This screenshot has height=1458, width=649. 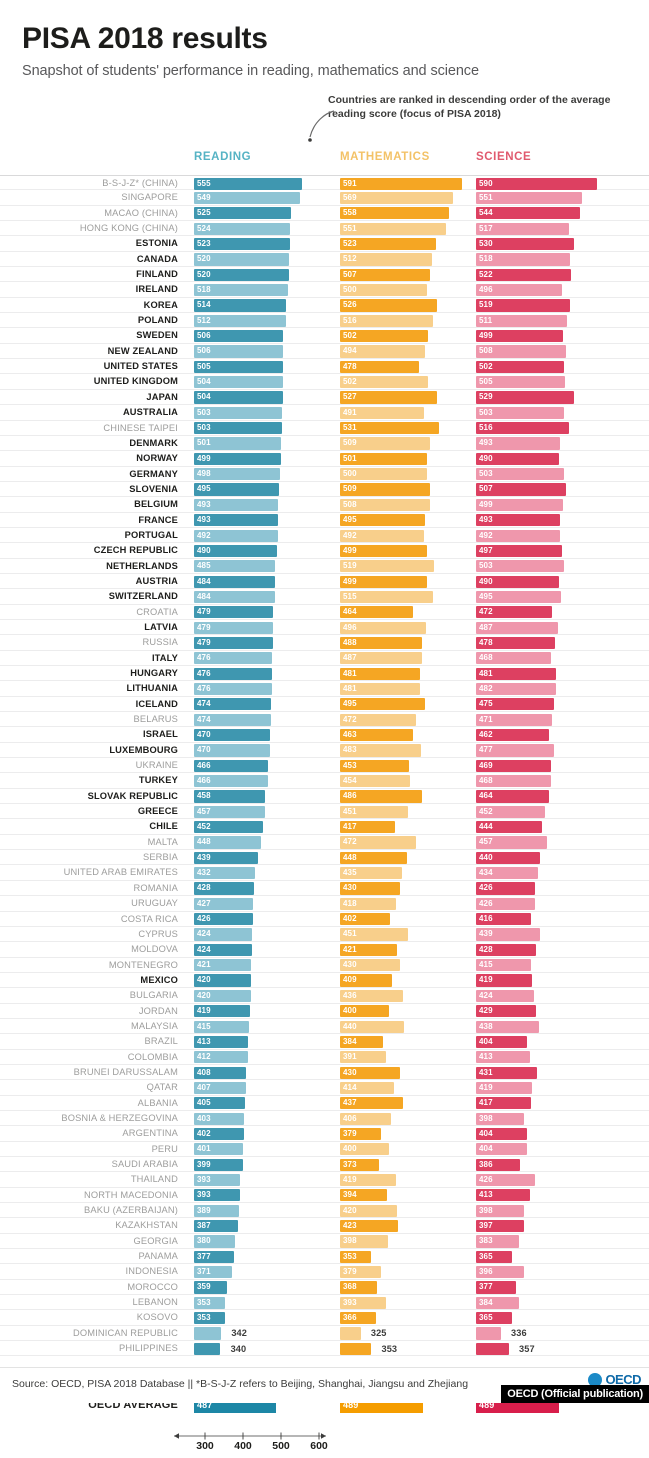 I want to click on country-label: KOSOVO, so click(x=157, y=1317).